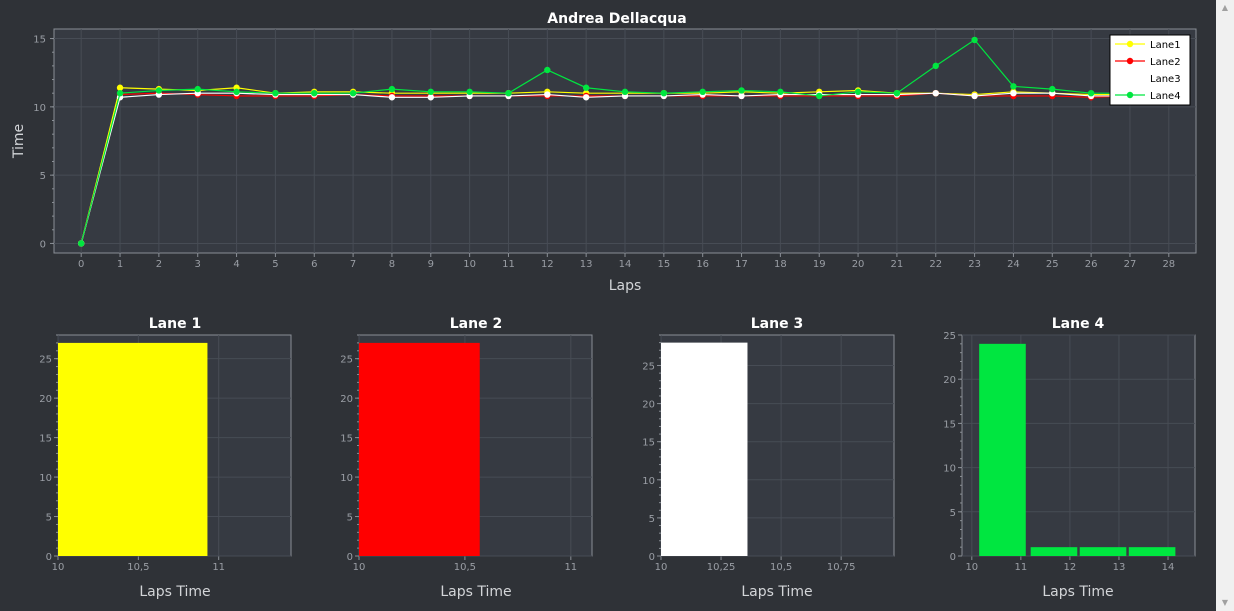  I want to click on x-tick-label: 13, so click(586, 264).